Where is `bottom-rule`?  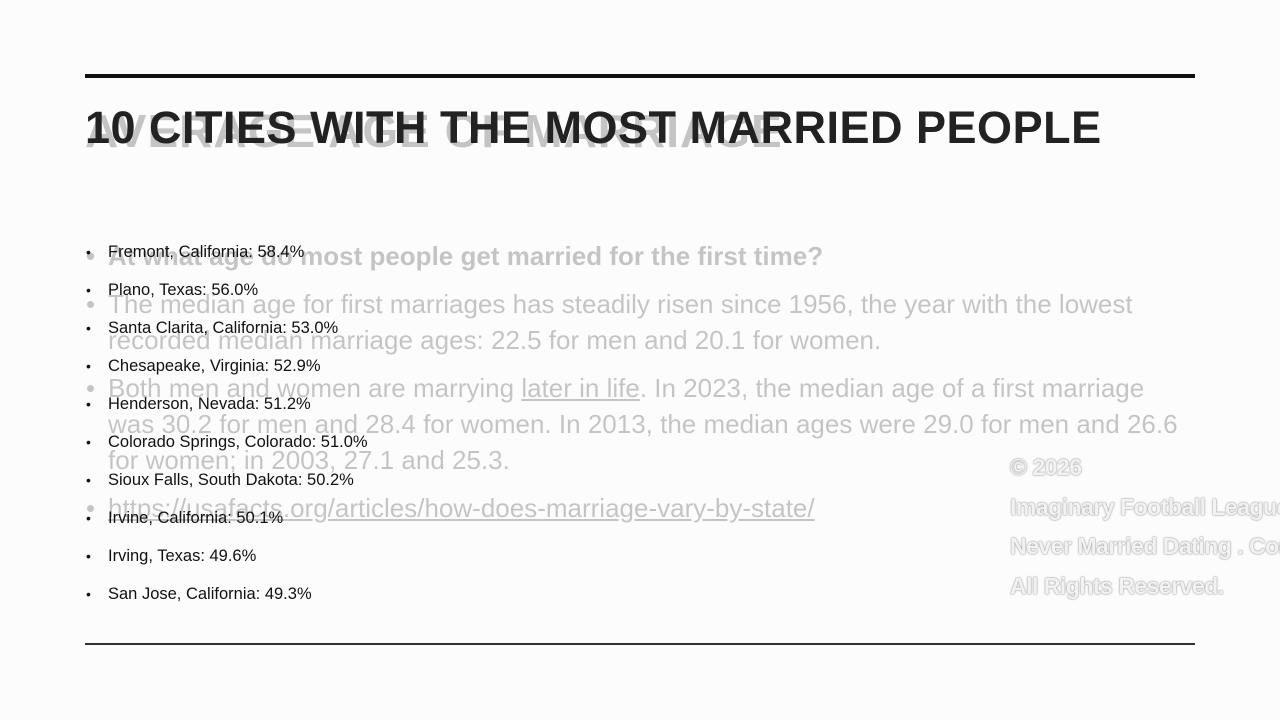
bottom-rule is located at coordinates (640, 644).